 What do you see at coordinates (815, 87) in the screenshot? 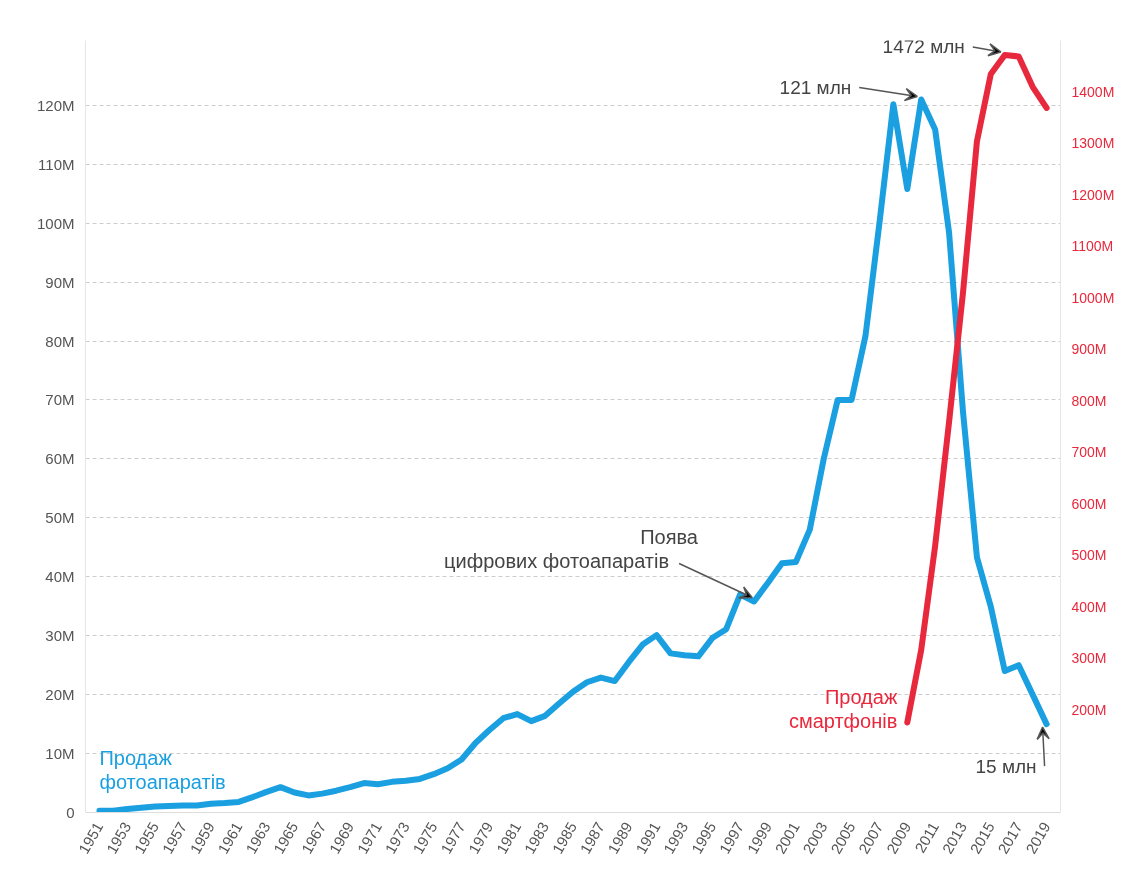
I see `data-label: 121 млн` at bounding box center [815, 87].